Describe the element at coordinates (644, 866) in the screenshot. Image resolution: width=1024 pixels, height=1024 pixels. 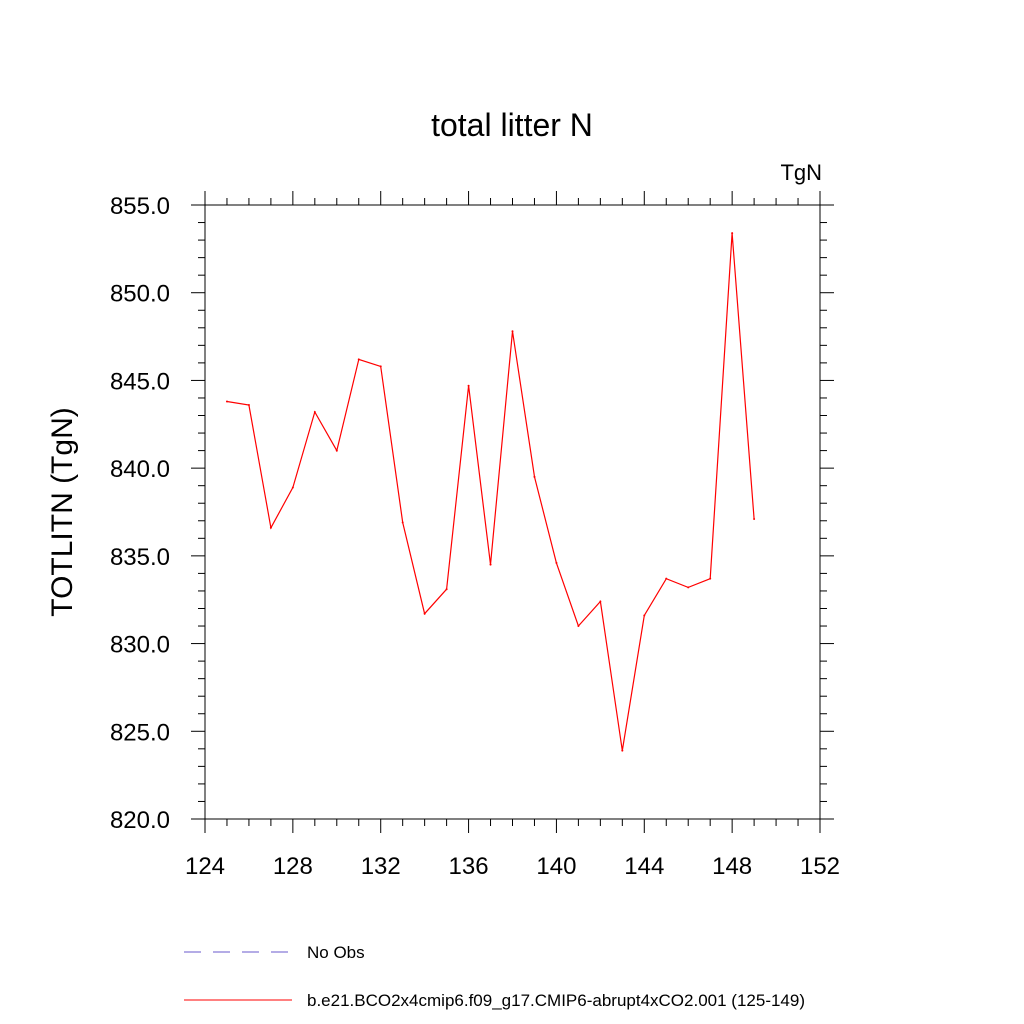
I see `x-tick-label: 144` at that location.